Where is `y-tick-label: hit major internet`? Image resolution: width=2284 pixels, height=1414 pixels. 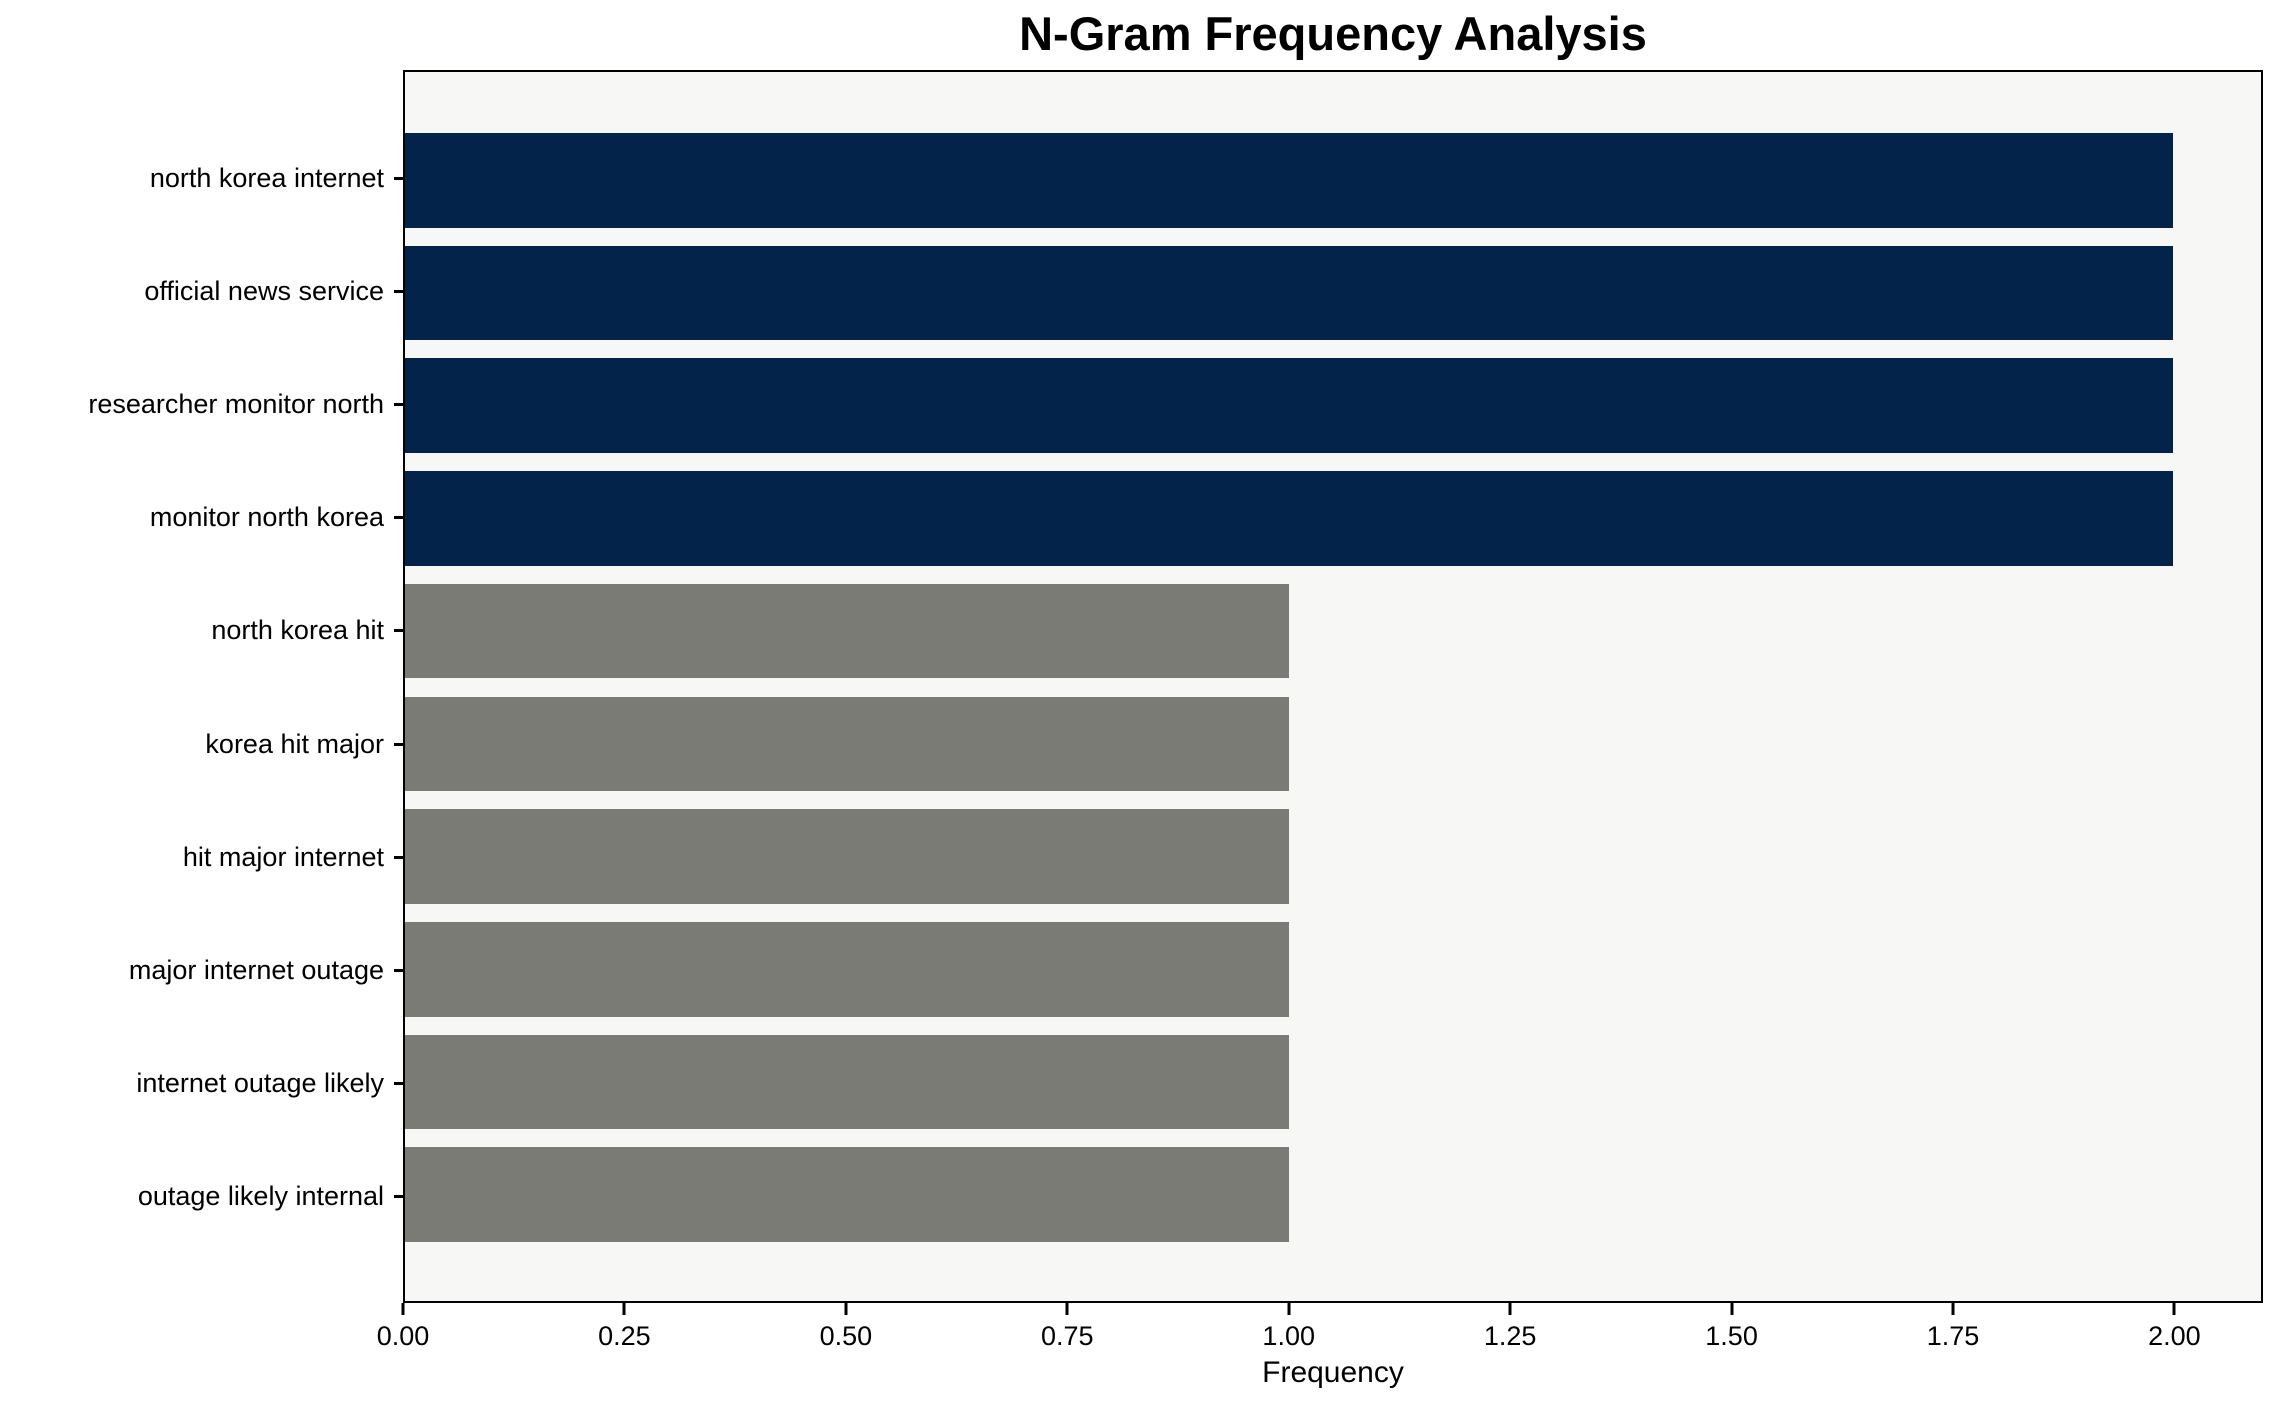
y-tick-label: hit major internet is located at coordinates (283, 856).